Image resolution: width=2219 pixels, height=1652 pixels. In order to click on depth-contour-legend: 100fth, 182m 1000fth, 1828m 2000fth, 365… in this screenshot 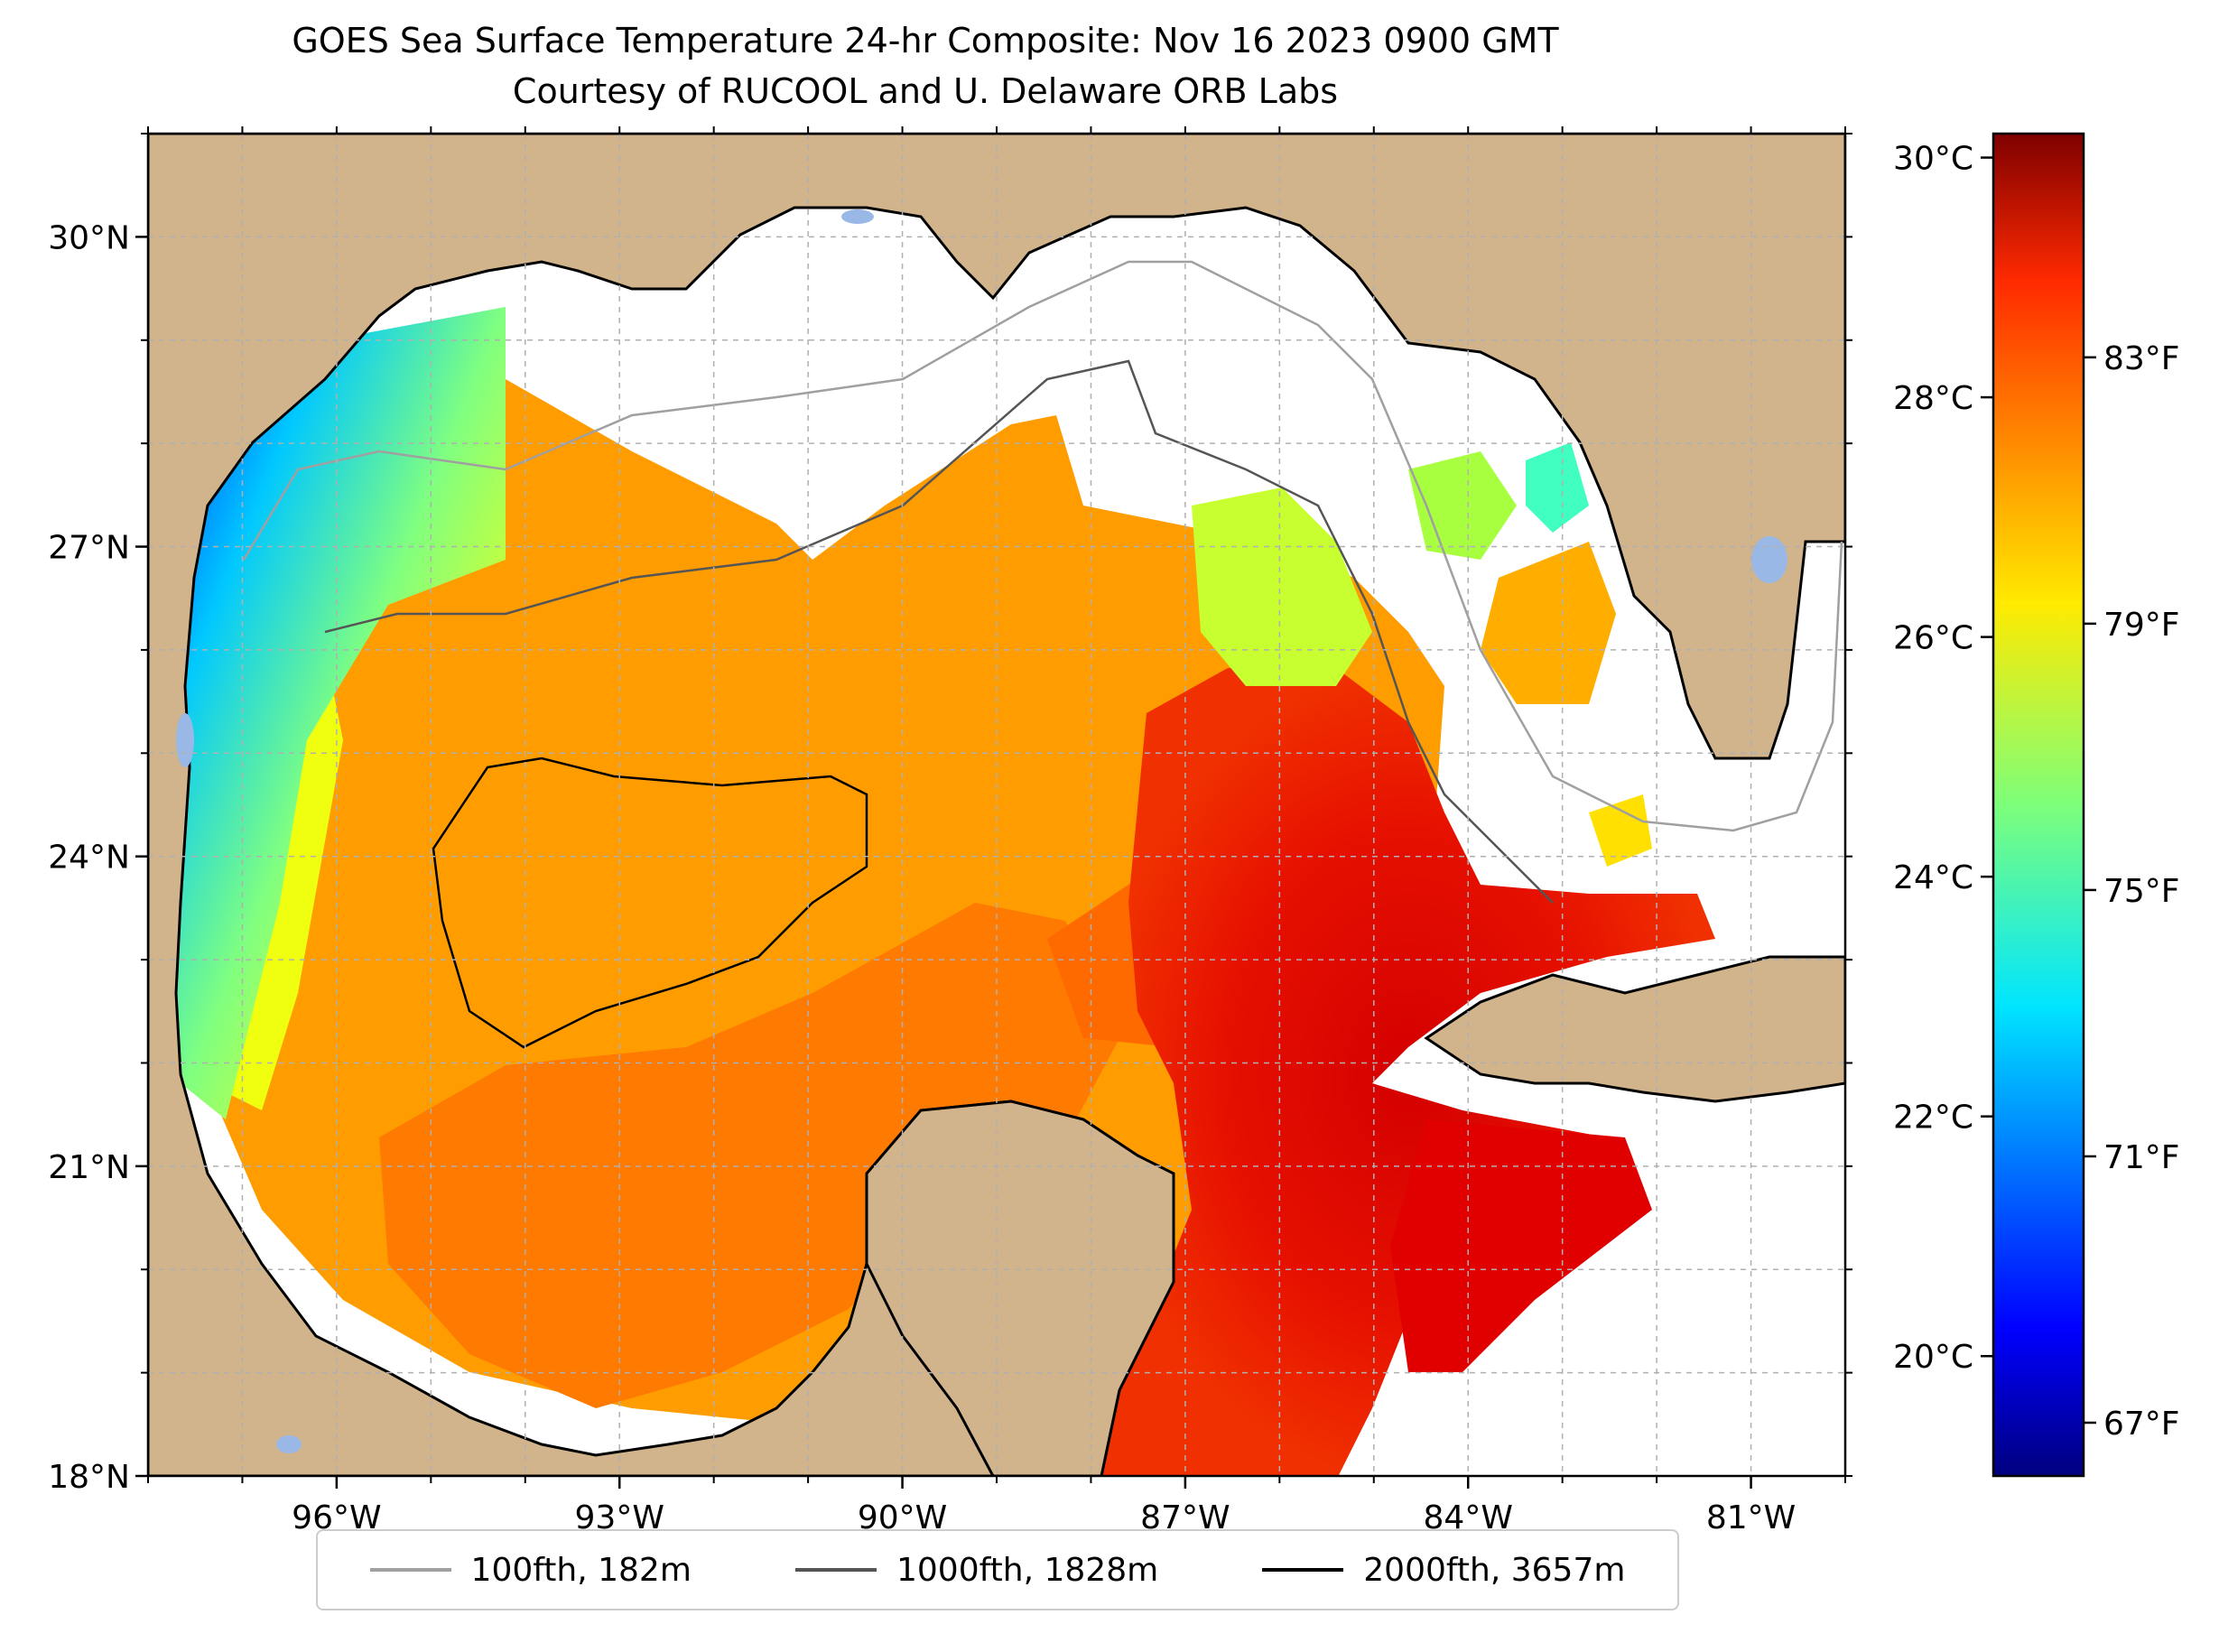, I will do `click(997, 1569)`.